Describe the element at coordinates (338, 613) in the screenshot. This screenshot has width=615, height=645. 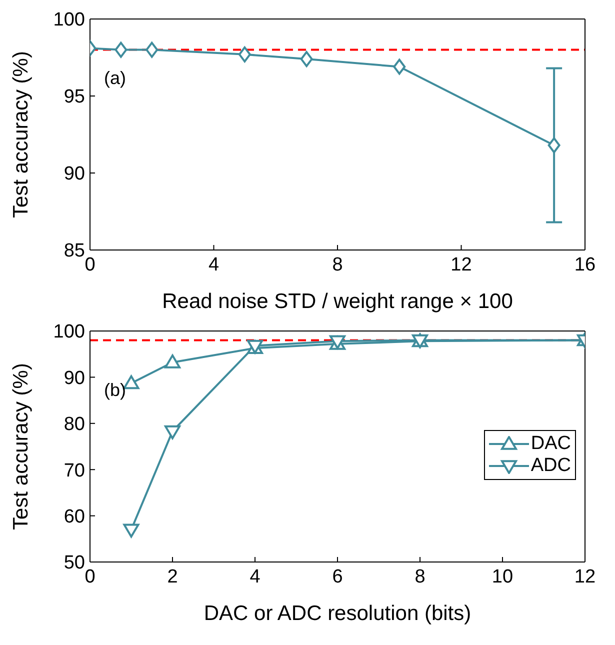
I see `x-axis-title: DAC or ADC resolution (bits)` at that location.